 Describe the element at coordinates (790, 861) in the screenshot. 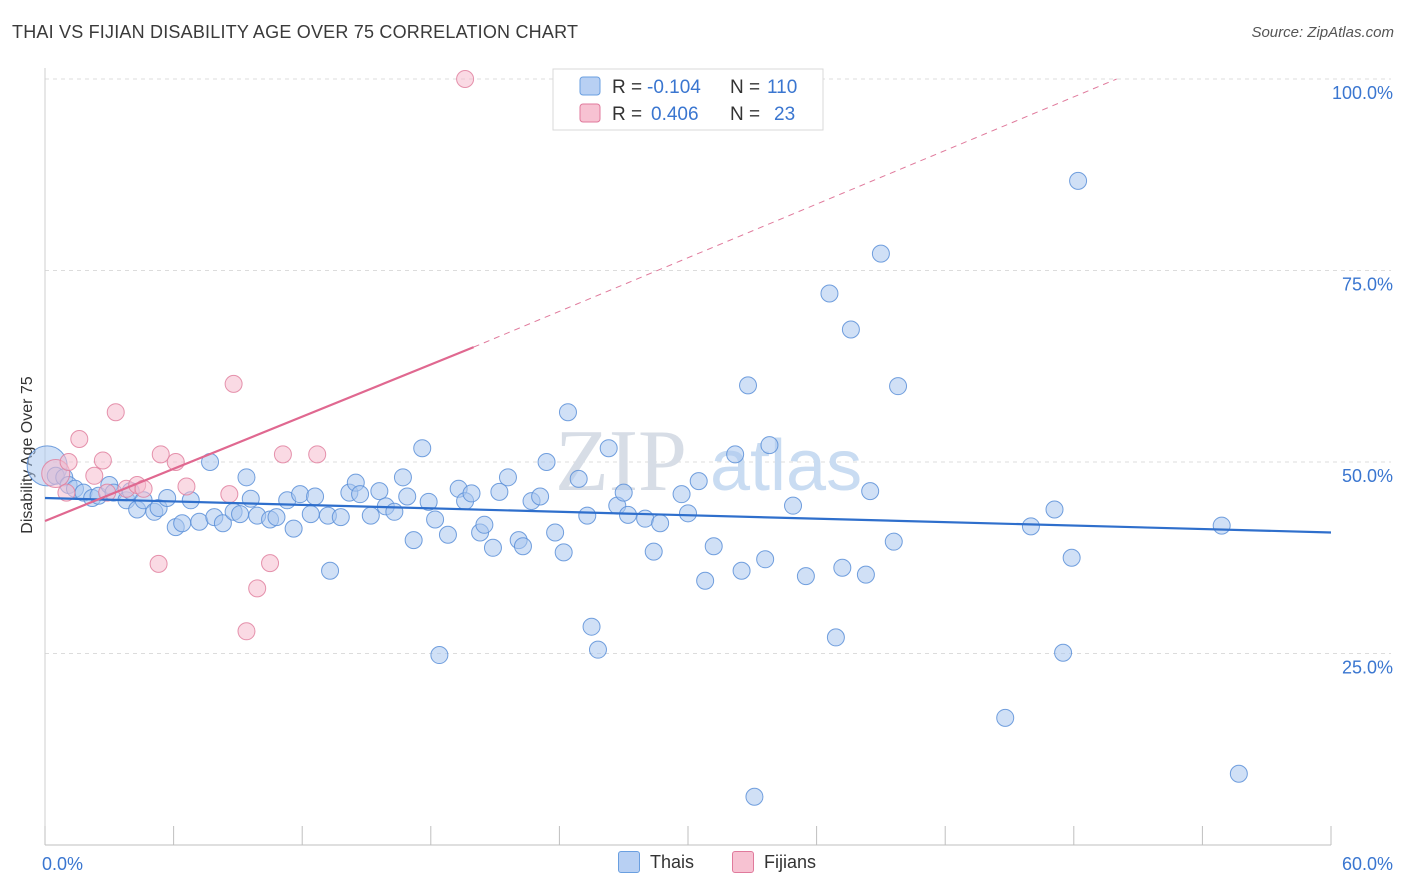

I see `legend-label-fijians: Fijians` at that location.